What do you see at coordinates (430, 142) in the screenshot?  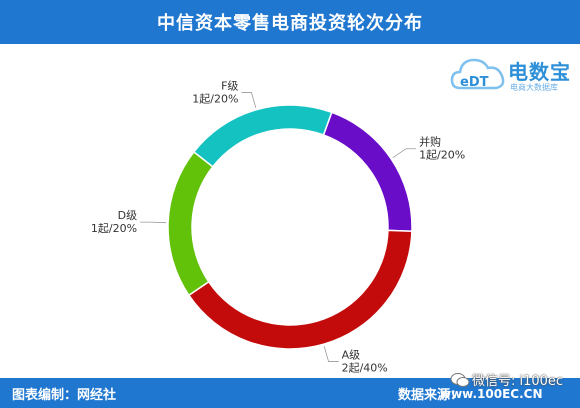 I see `slice-name-label-0: 并购` at bounding box center [430, 142].